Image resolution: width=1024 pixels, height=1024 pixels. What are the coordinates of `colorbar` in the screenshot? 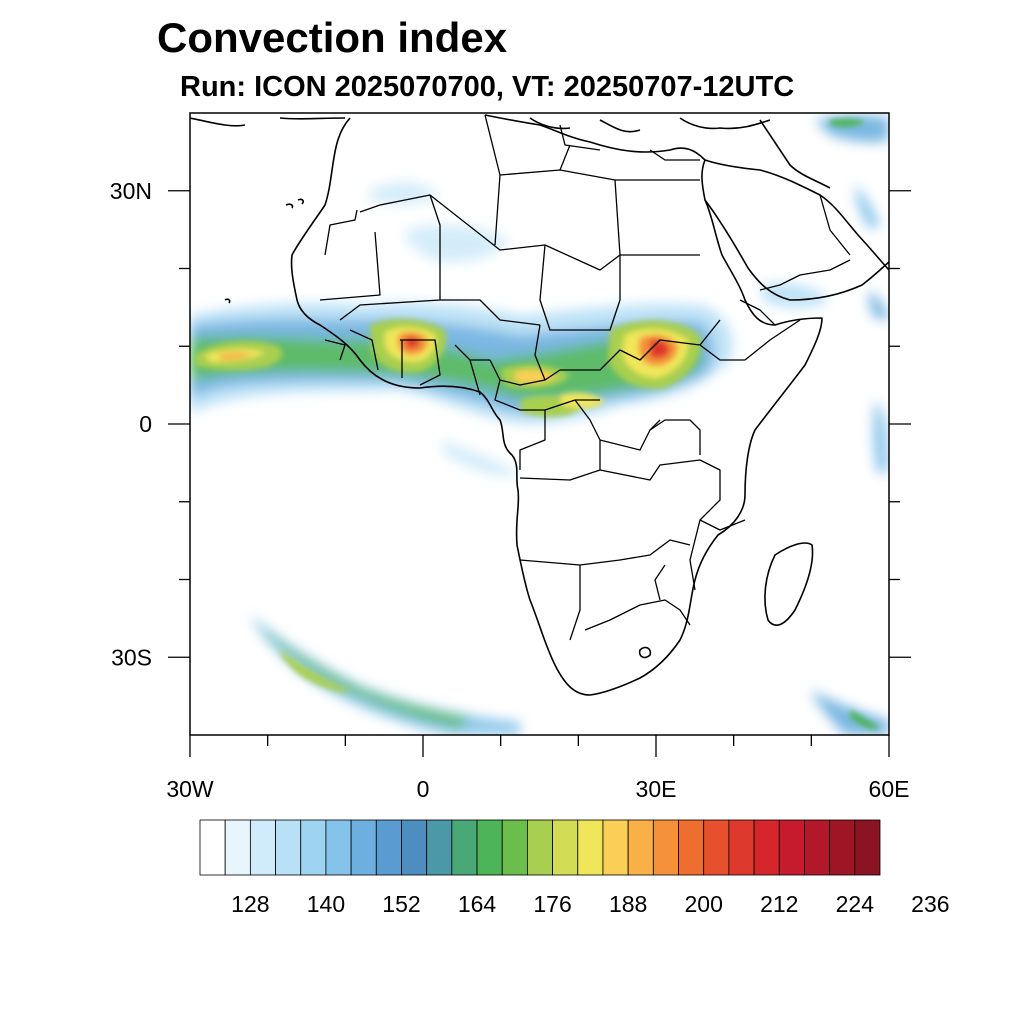 It's located at (540, 847).